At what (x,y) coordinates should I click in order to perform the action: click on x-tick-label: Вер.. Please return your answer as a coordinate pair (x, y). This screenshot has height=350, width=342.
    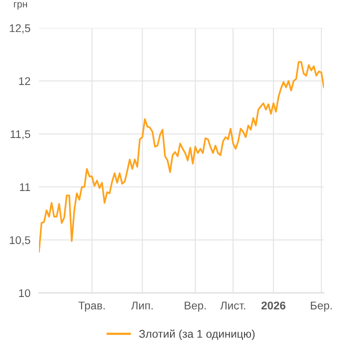
    Looking at the image, I should click on (195, 307).